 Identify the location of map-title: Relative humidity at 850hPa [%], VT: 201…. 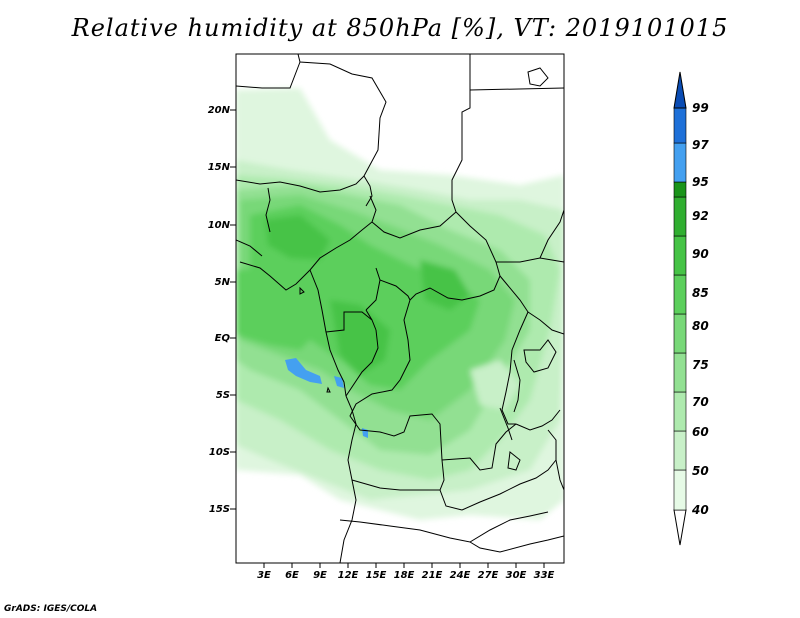
(400, 28).